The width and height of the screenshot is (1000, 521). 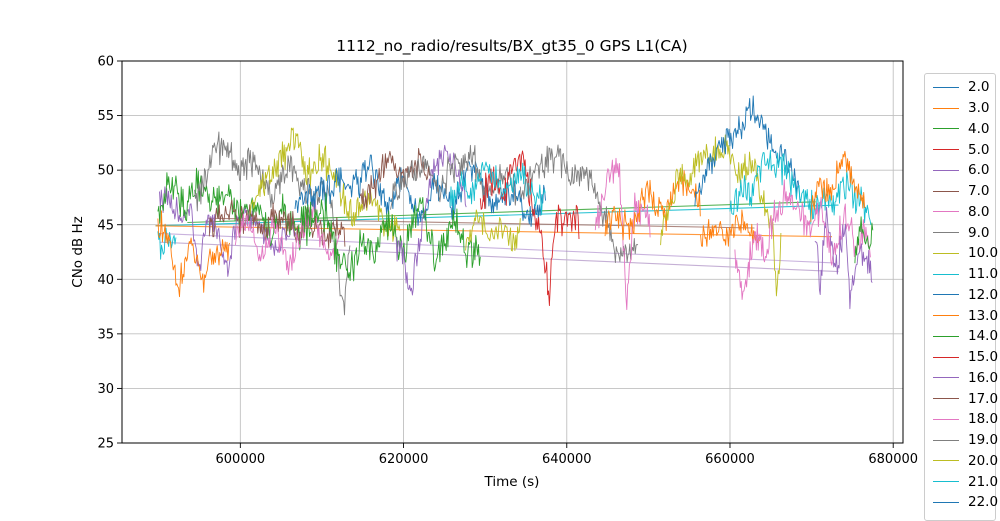 What do you see at coordinates (802, 239) in the screenshot?
I see `series-line-18.0` at bounding box center [802, 239].